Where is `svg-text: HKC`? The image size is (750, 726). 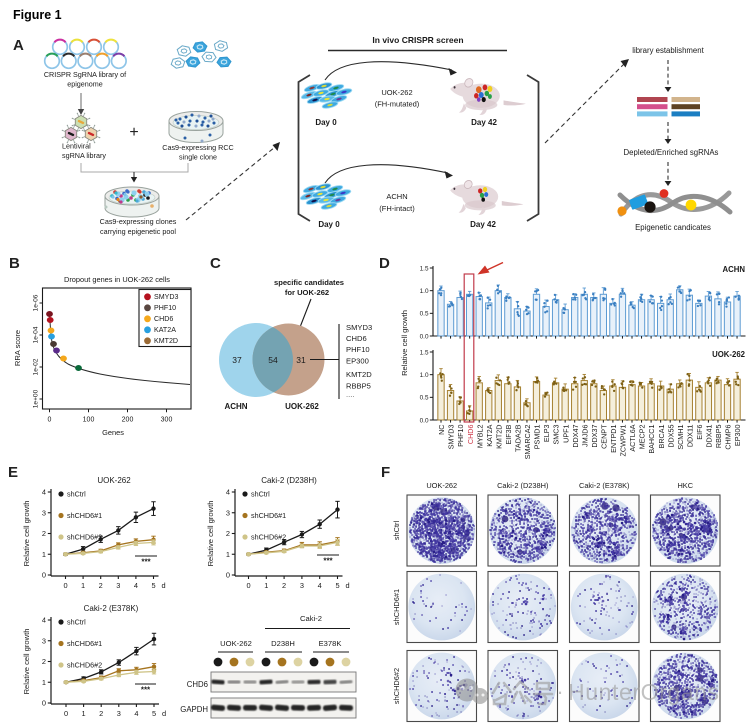 svg-text: HKC is located at coordinates (685, 485).